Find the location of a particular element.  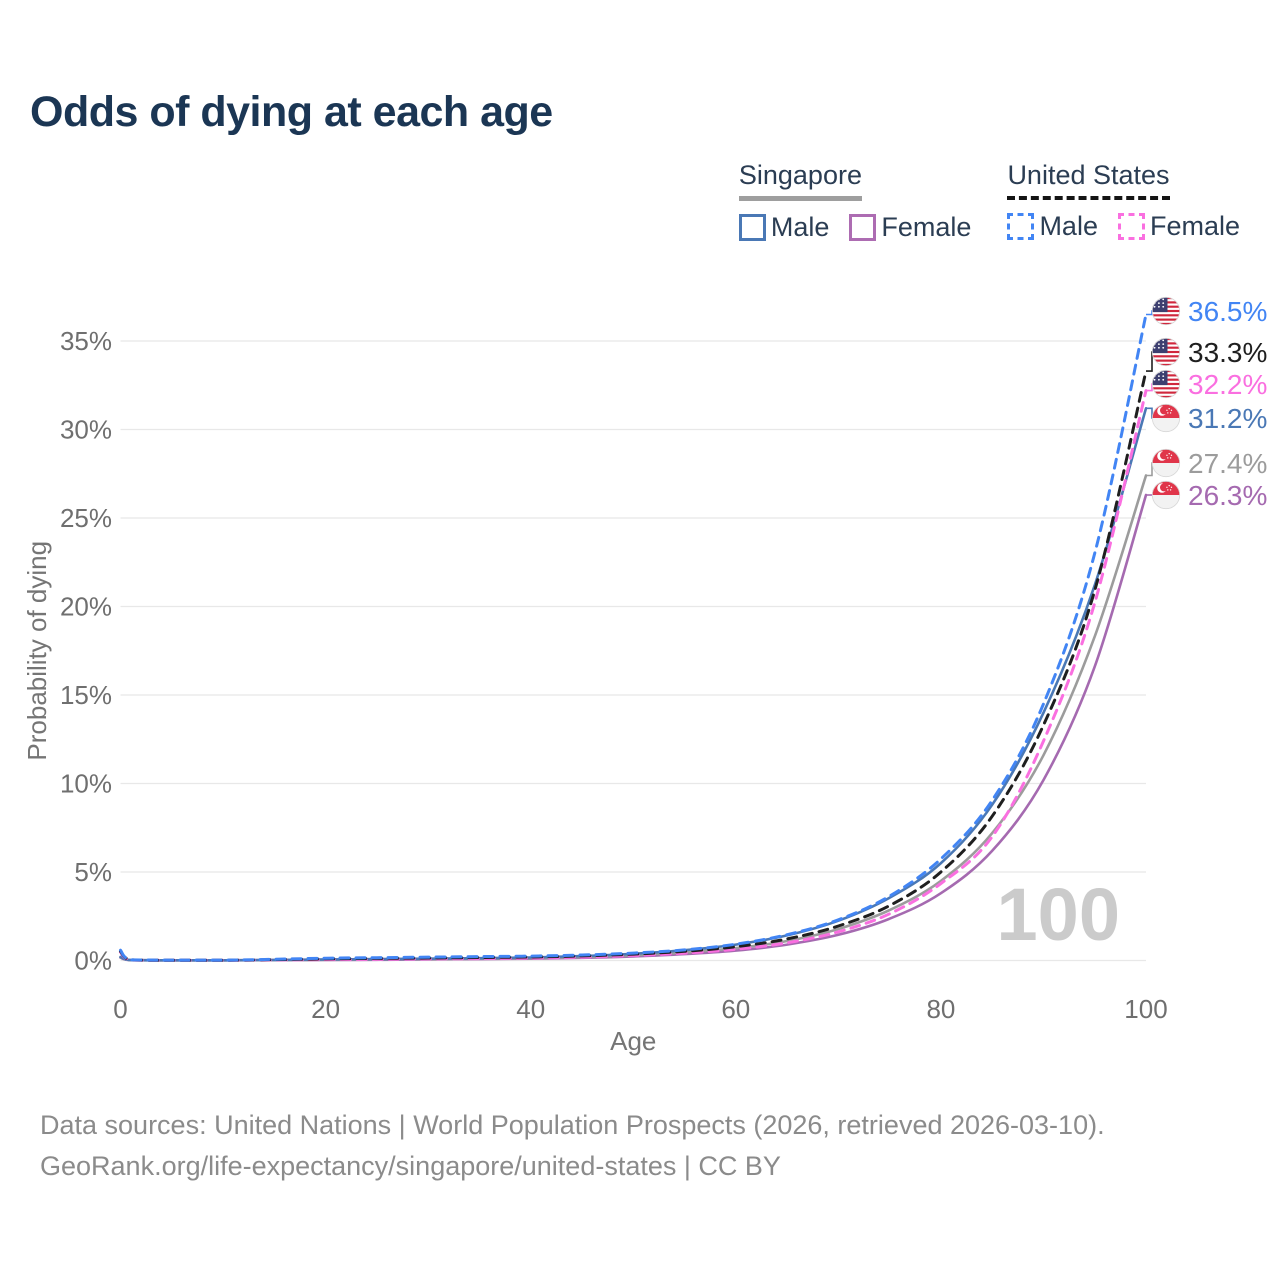

us-female-swatch is located at coordinates (1131, 226).